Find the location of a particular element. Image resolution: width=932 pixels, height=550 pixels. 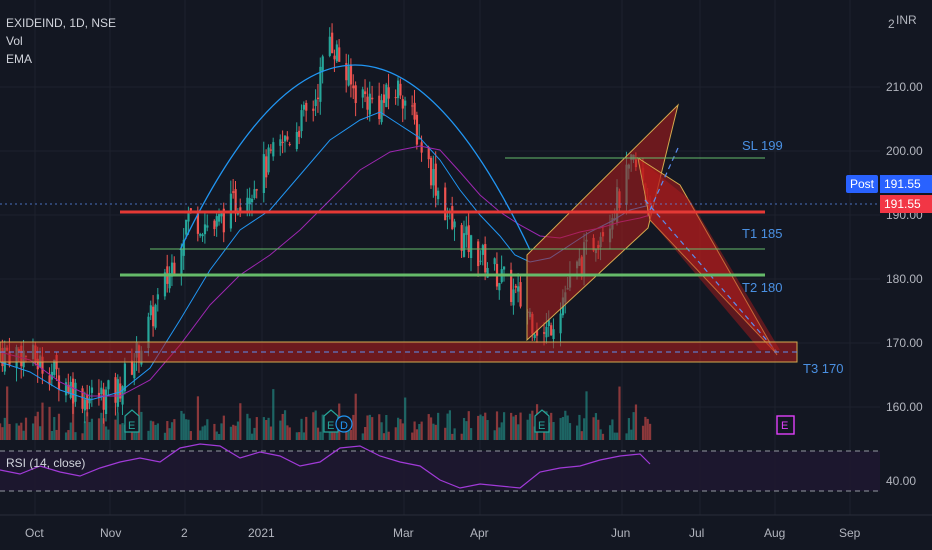

ema-indicator-label: EMA is located at coordinates (19, 59).